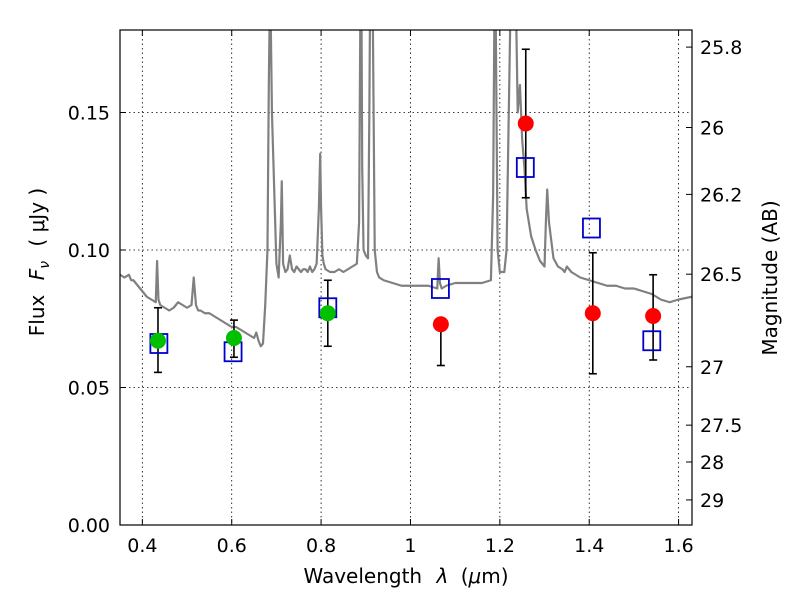 The height and width of the screenshot is (600, 800). I want to click on y-tick-label: 0.15, so click(89, 114).